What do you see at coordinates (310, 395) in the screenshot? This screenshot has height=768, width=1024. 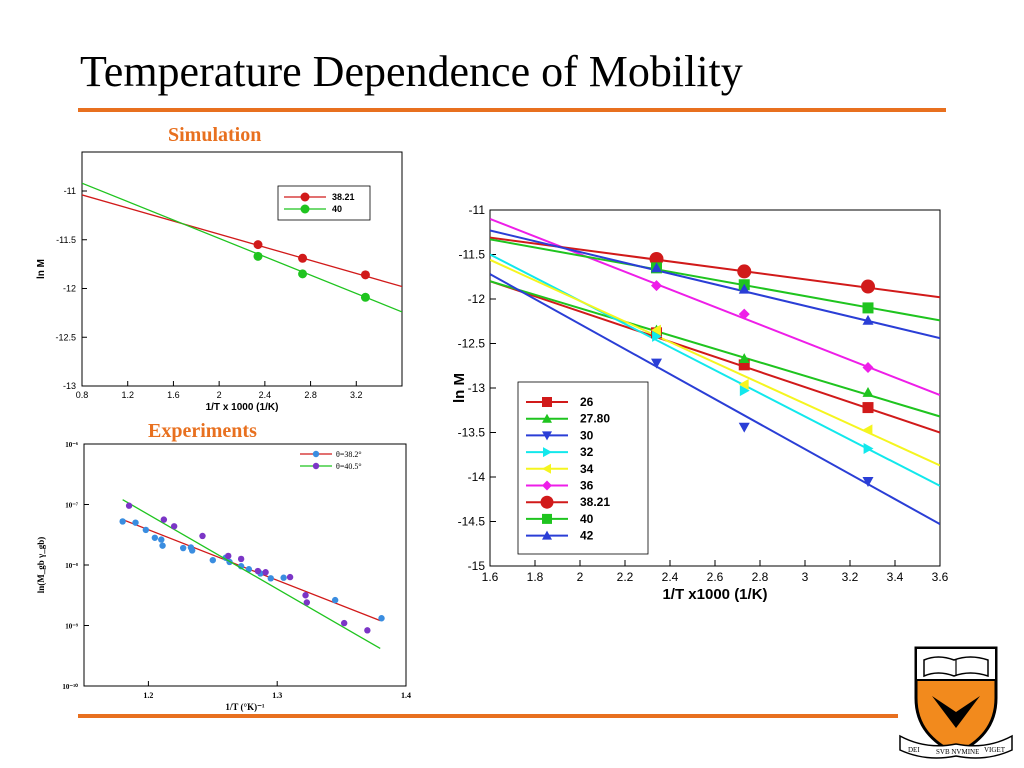 I see `sim-x-tick-label: 2.8` at bounding box center [310, 395].